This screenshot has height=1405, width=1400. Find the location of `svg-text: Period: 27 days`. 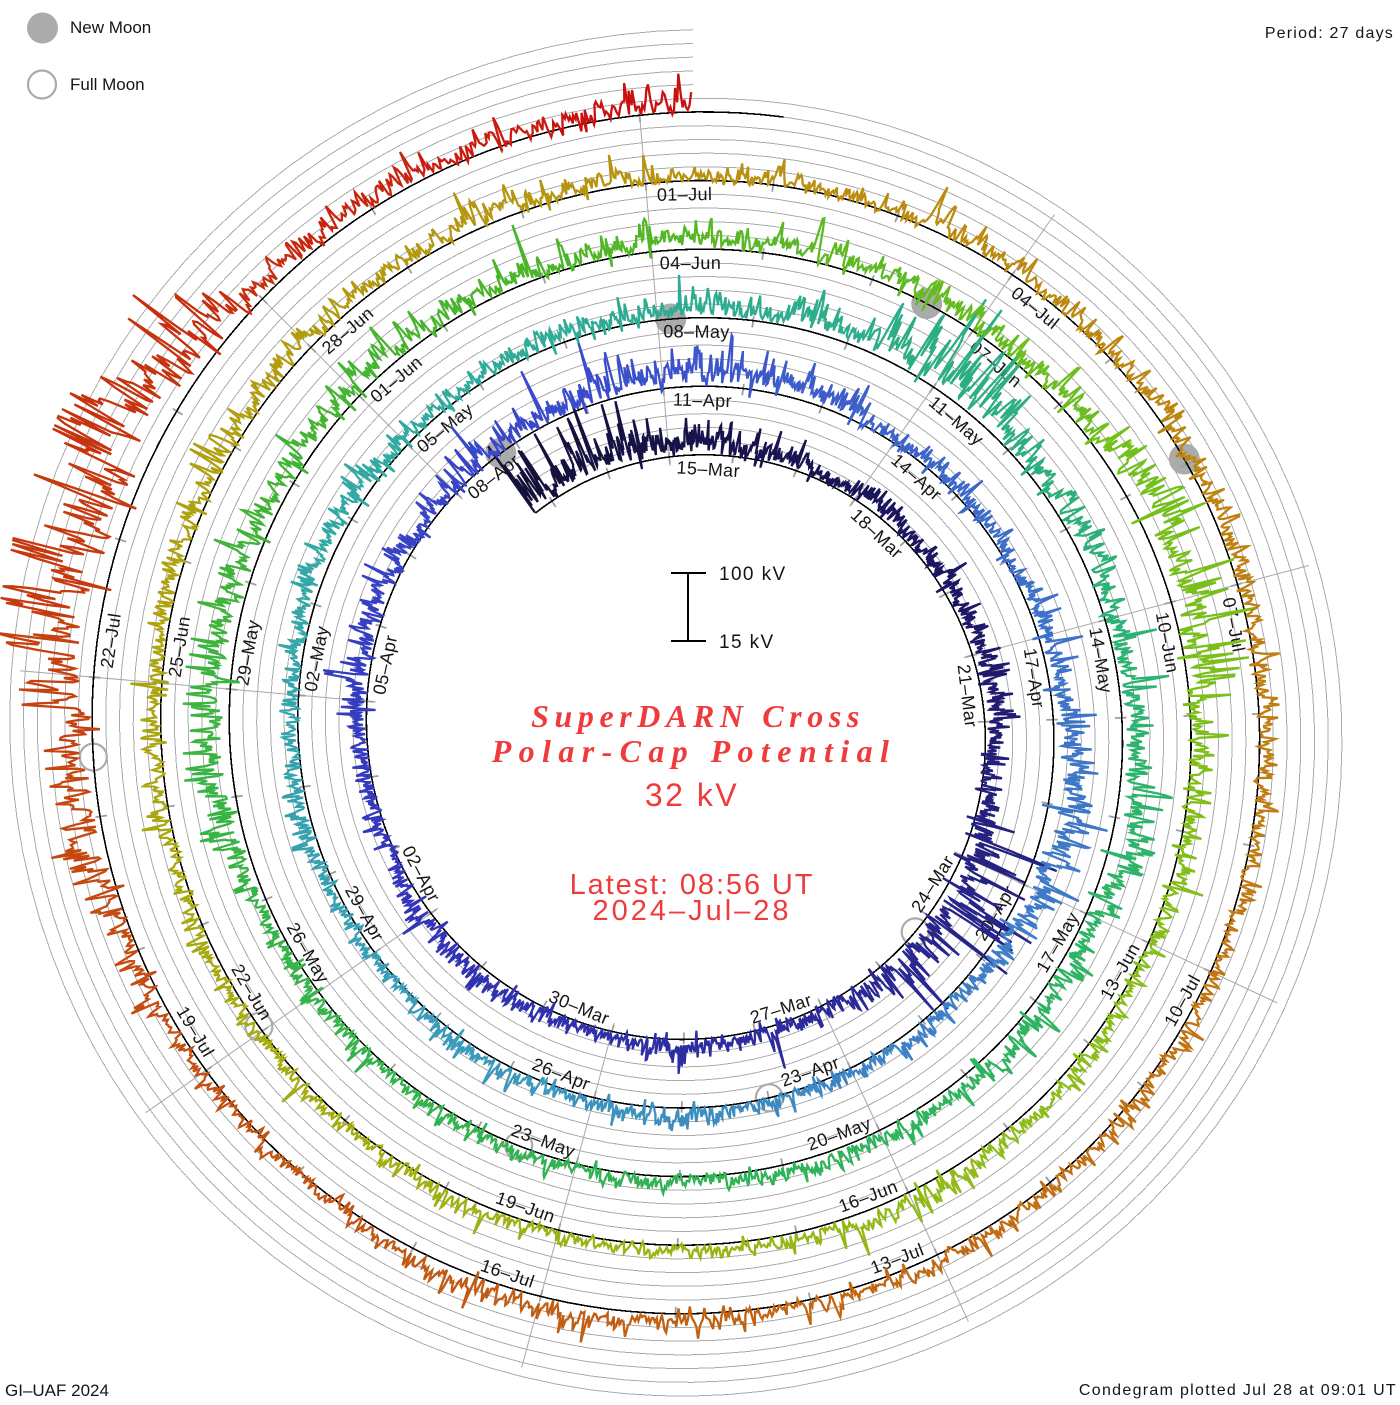

svg-text: Period: 27 days is located at coordinates (1329, 33).